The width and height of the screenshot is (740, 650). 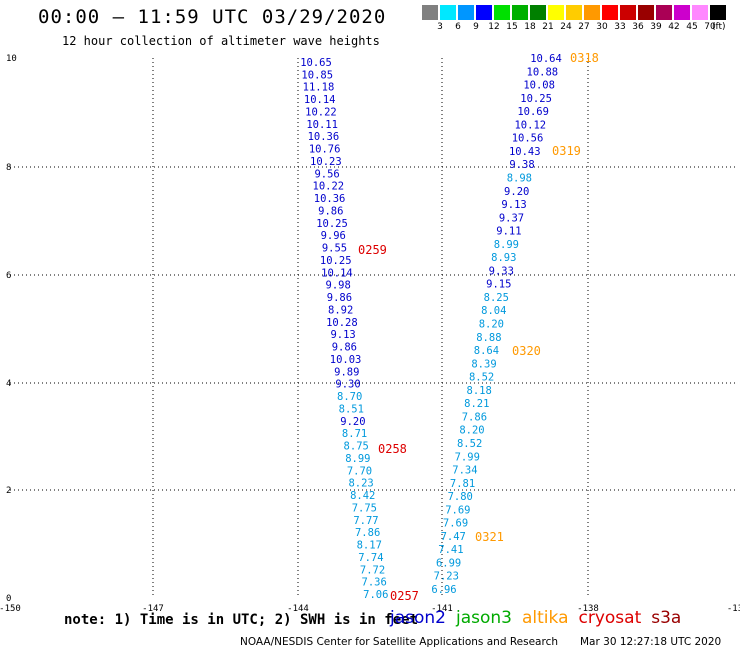 I want to click on wave-height-value: 10.85, so click(x=317, y=75).